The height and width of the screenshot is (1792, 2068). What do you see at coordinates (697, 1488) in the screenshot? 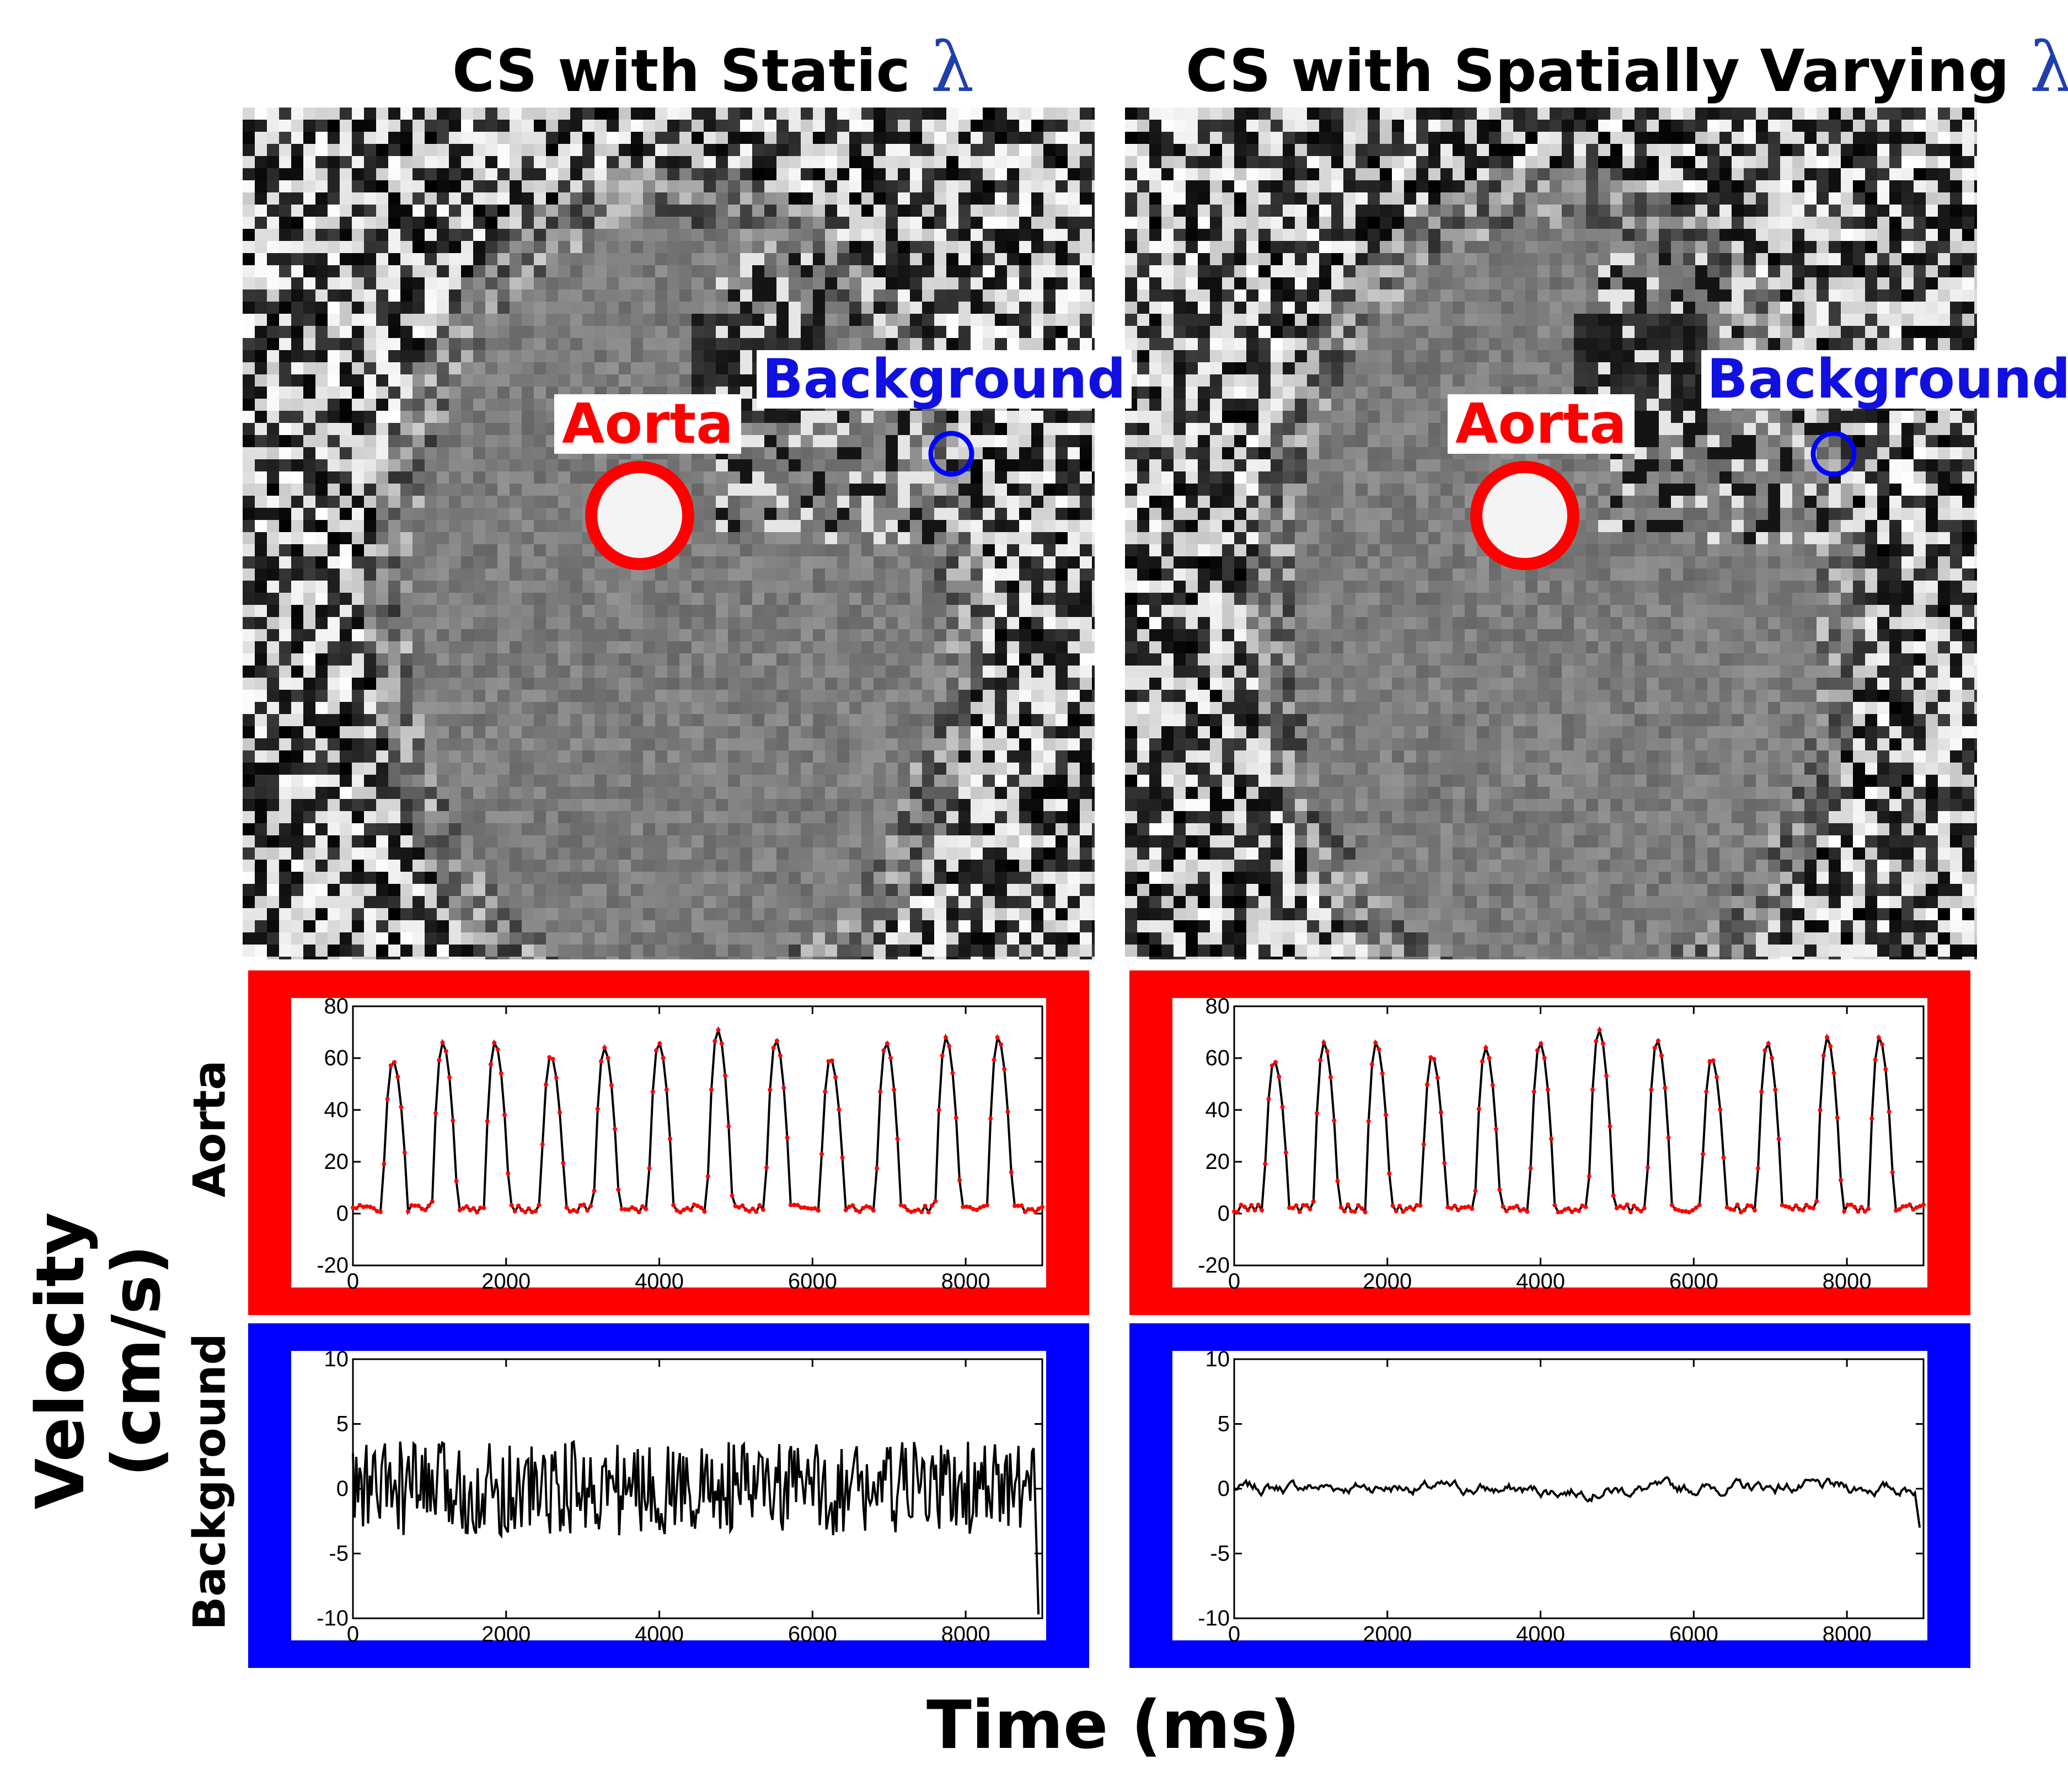
I see `plot-axes-box` at bounding box center [697, 1488].